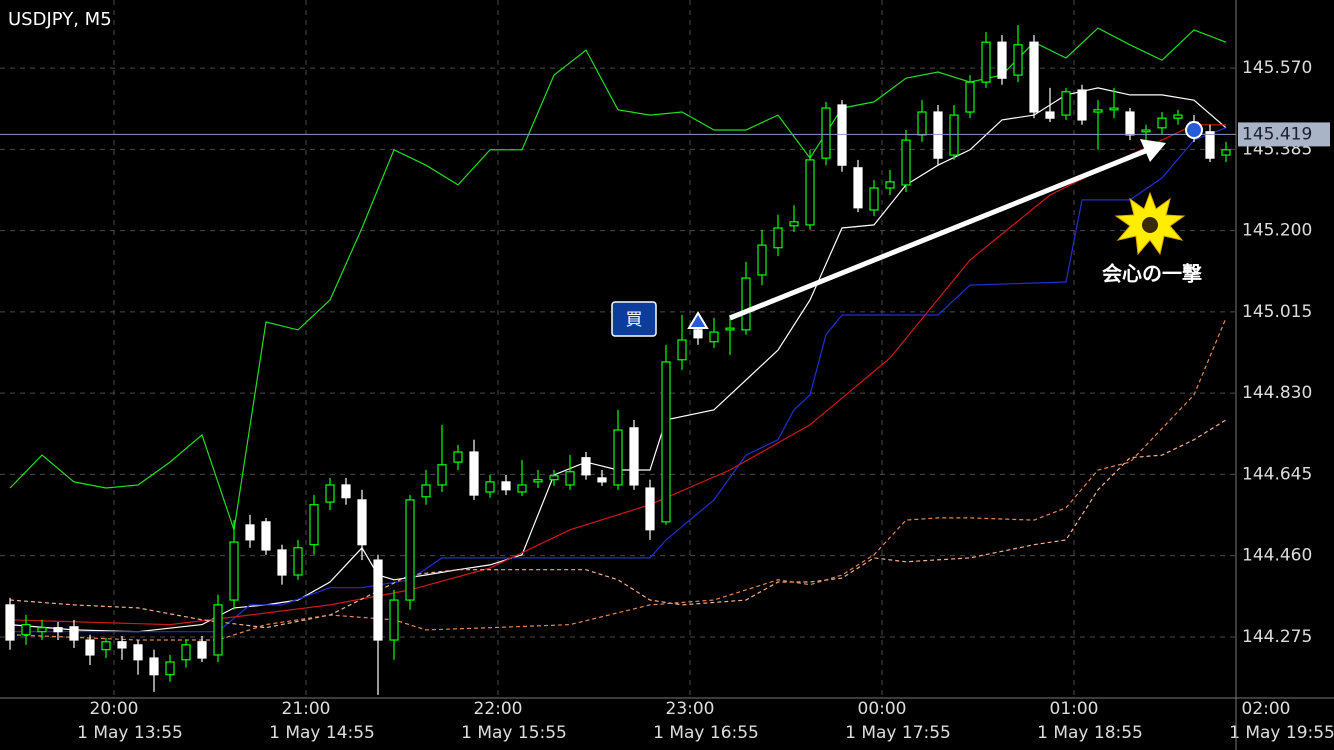 Image resolution: width=1334 pixels, height=750 pixels. I want to click on buy-marker, so click(698, 320).